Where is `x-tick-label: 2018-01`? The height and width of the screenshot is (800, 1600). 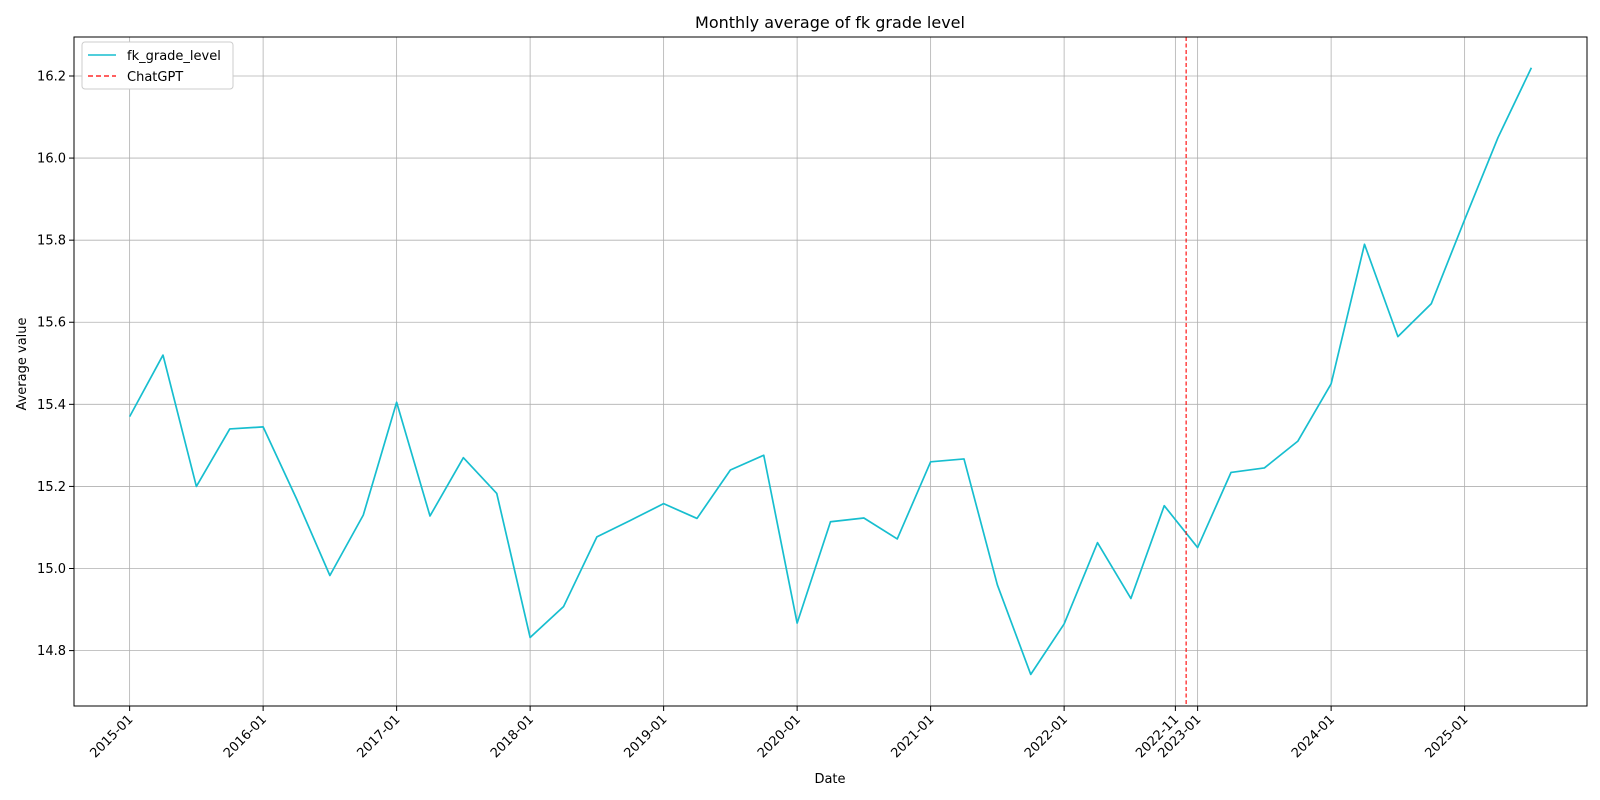
x-tick-label: 2018-01 is located at coordinates (512, 736).